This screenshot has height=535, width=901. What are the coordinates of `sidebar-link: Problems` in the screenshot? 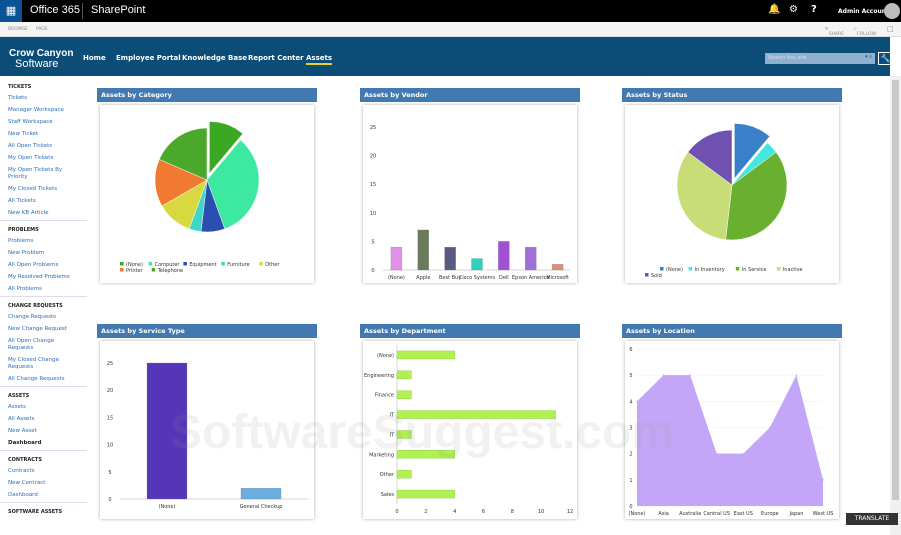 It's located at (21, 241).